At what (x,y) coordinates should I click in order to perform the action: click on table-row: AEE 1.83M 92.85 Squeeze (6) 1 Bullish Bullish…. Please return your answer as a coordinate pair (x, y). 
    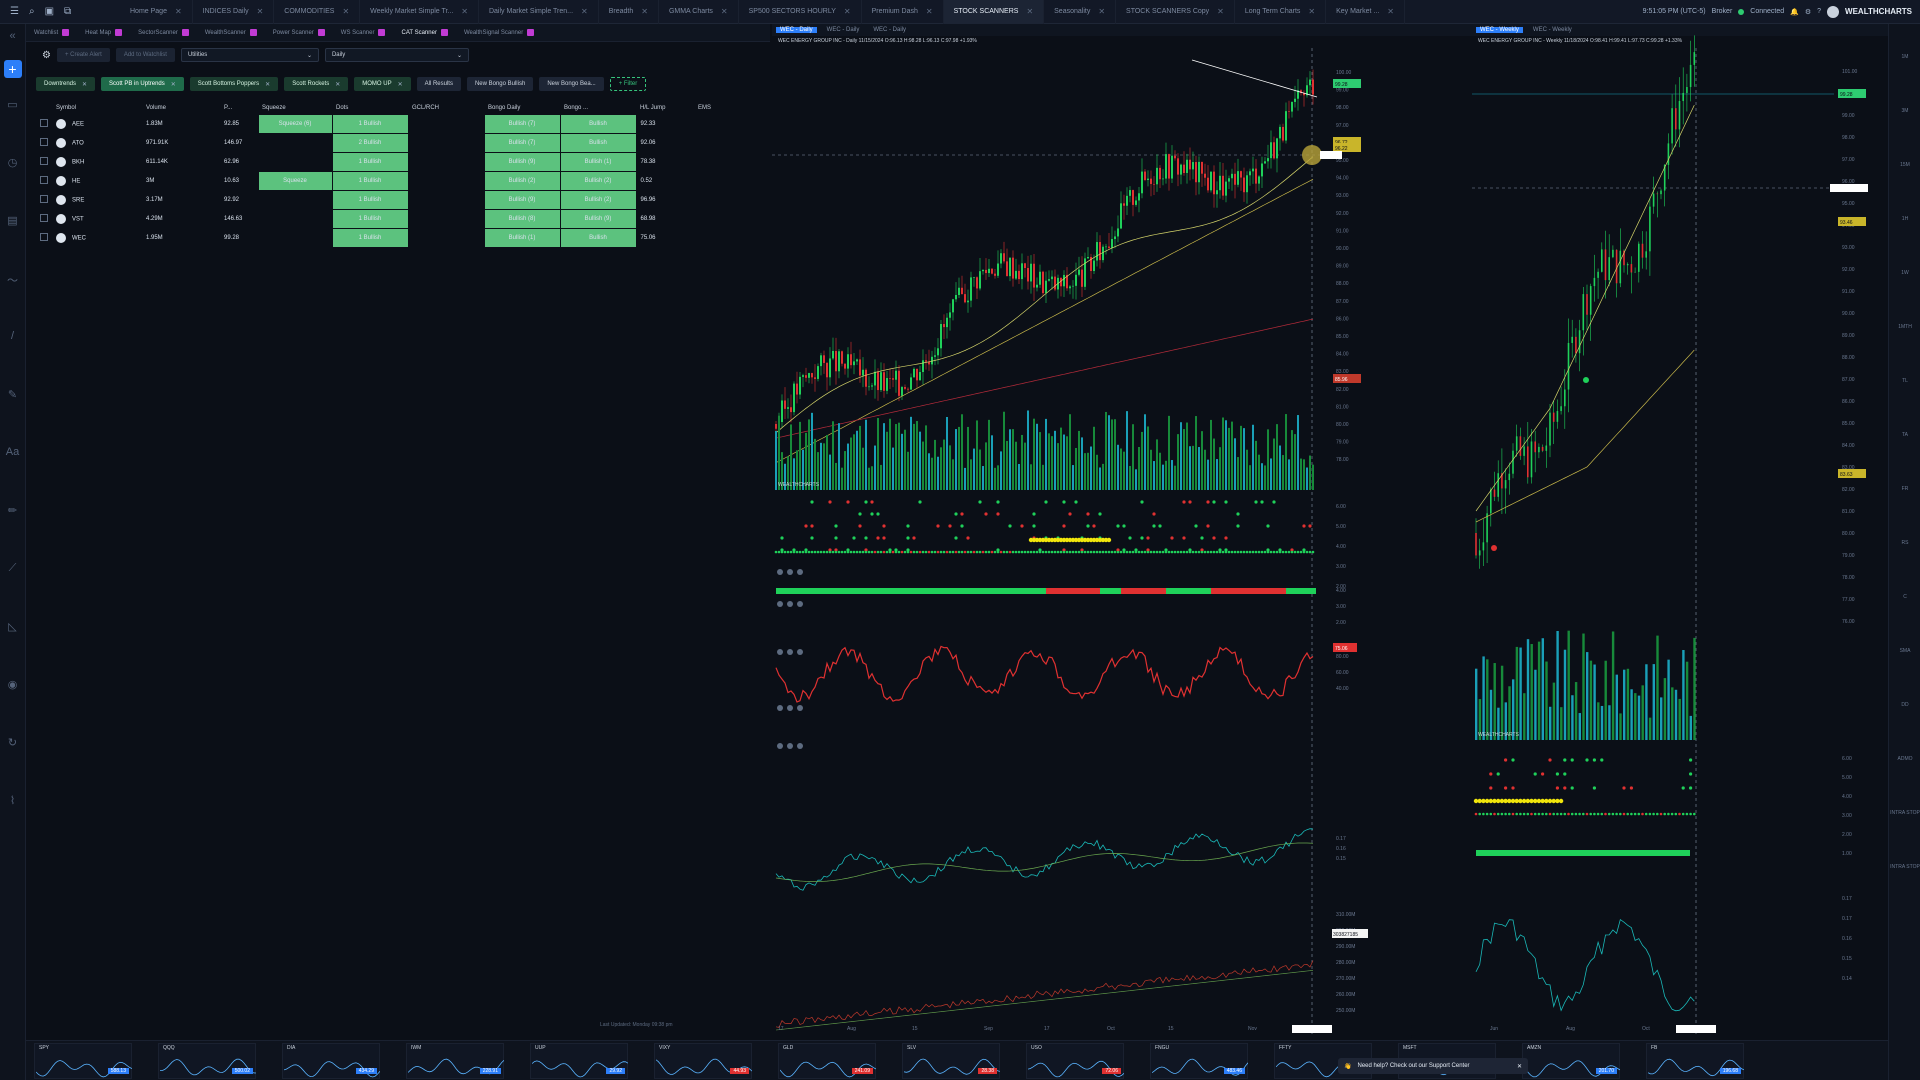
    Looking at the image, I should click on (385, 123).